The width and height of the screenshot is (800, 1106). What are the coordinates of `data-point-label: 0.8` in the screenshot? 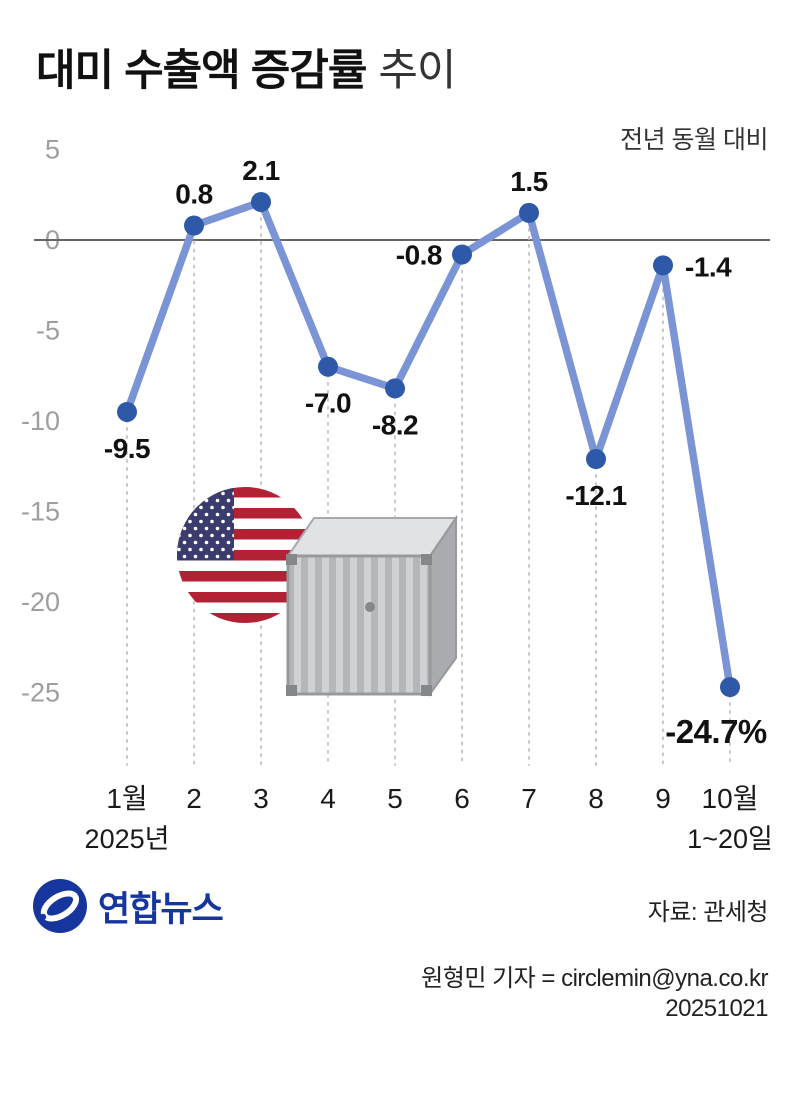 It's located at (193, 194).